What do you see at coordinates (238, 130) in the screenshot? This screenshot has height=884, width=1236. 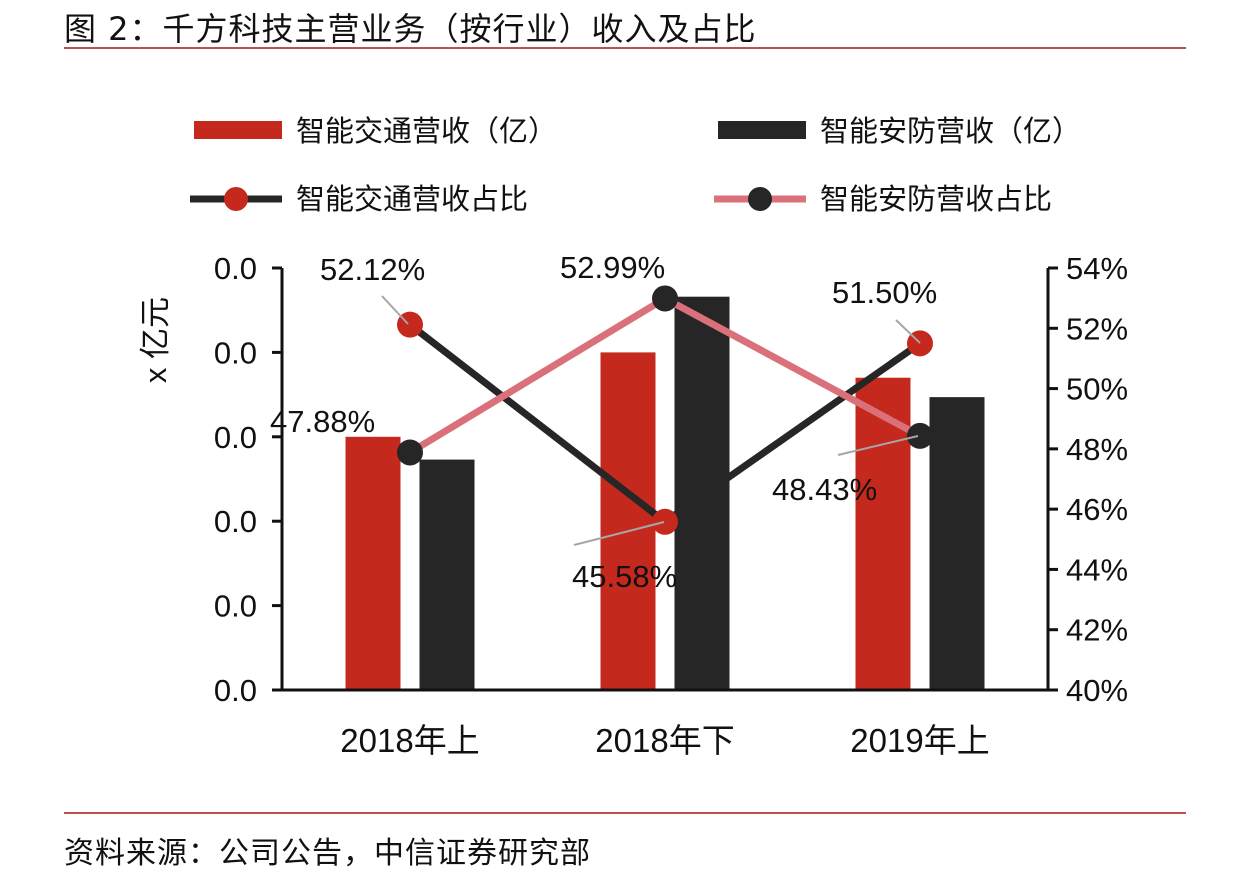 I see `legend-swatch-traffic-revenue` at bounding box center [238, 130].